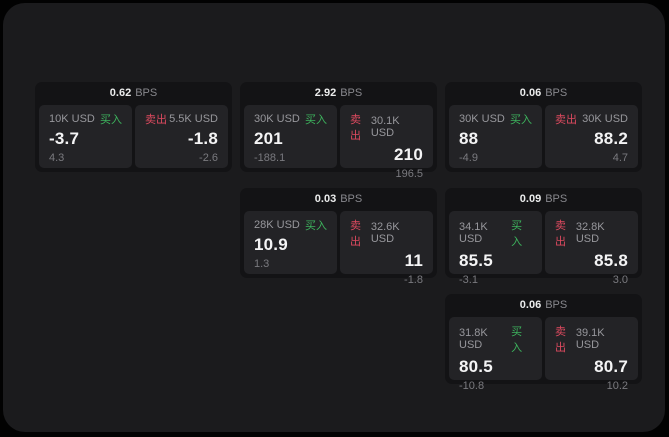 The image size is (669, 437). Describe the element at coordinates (208, 158) in the screenshot. I see `sell-sub-value: -2.6` at that location.